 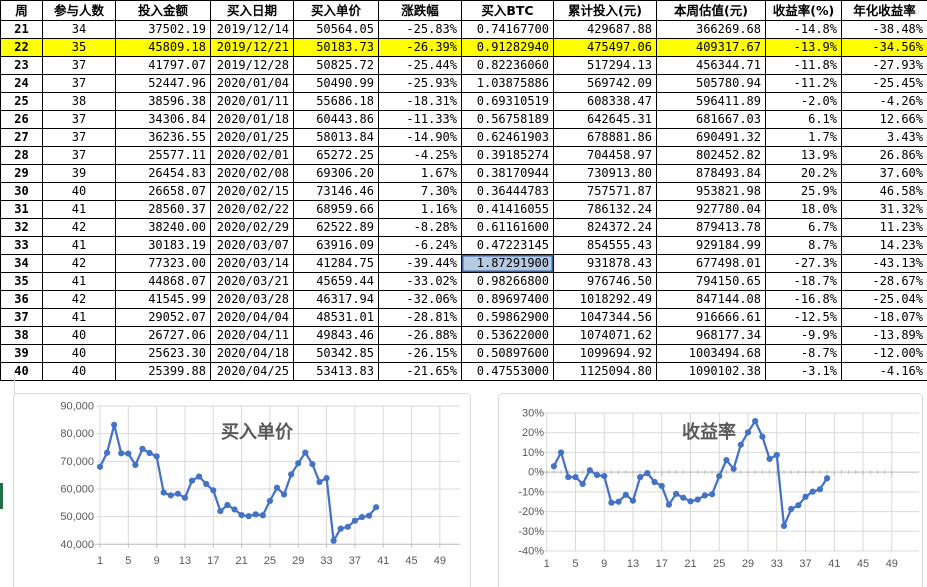 I want to click on cell: 505780.94, so click(x=711, y=83).